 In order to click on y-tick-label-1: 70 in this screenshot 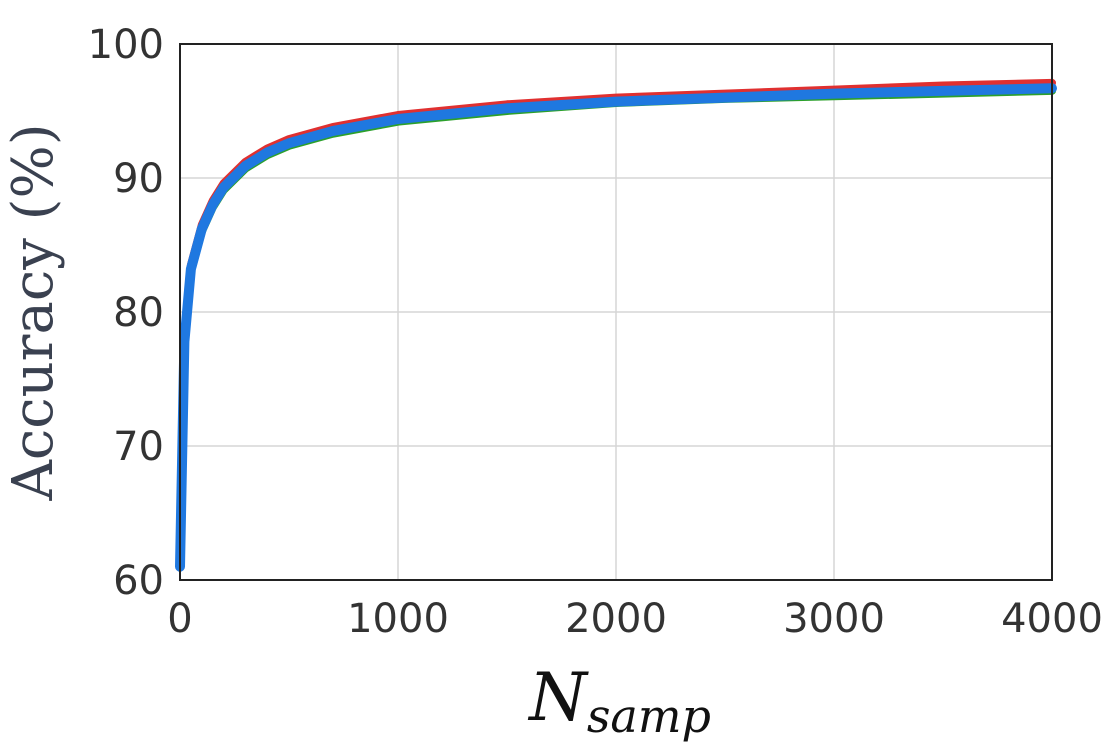, I will do `click(138, 447)`.